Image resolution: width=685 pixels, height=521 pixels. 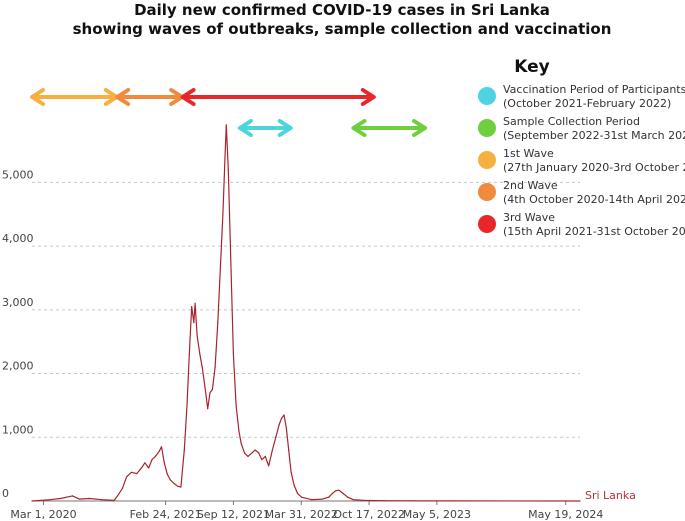 What do you see at coordinates (529, 217) in the screenshot?
I see `legend-label: 3rd Wave` at bounding box center [529, 217].